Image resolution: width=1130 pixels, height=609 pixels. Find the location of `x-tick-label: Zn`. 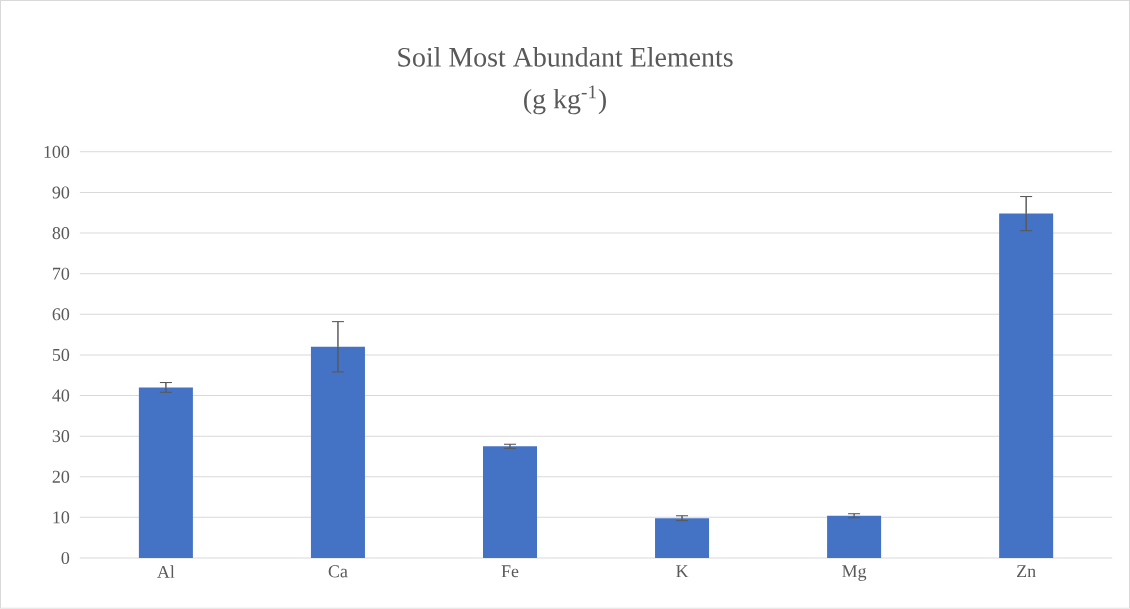

x-tick-label: Zn is located at coordinates (1026, 571).